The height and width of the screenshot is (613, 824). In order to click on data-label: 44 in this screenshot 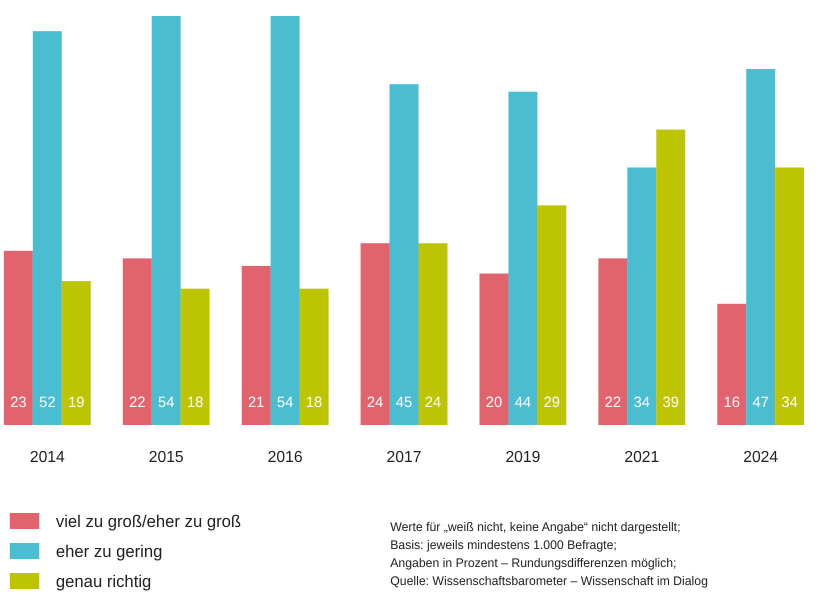, I will do `click(523, 403)`.